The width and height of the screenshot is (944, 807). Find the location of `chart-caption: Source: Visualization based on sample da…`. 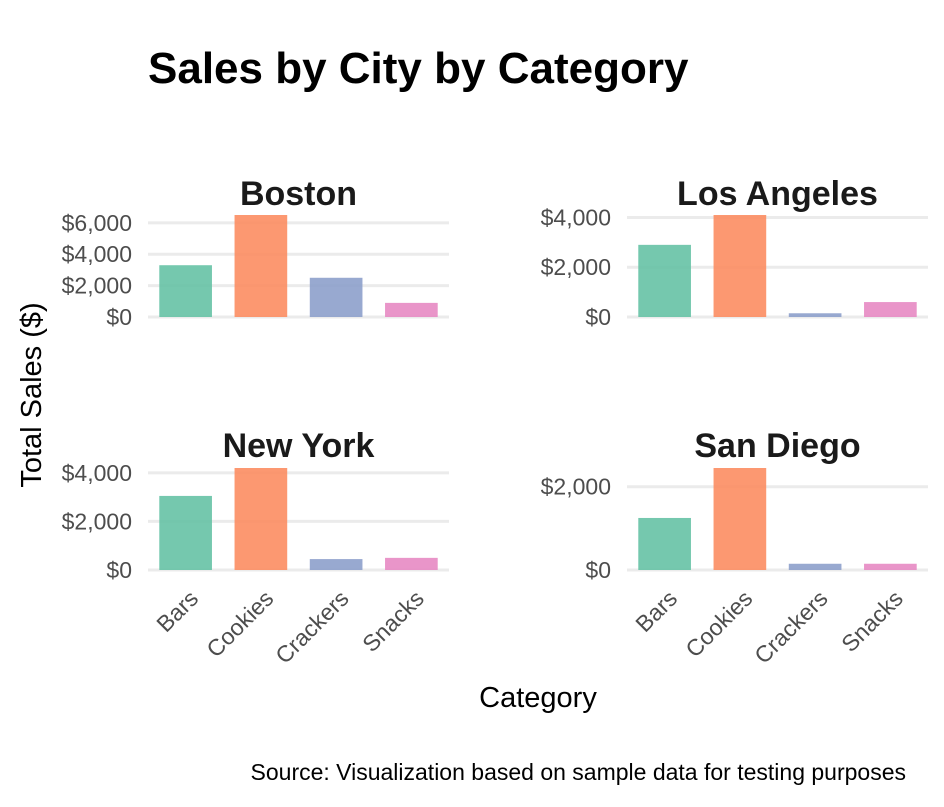

chart-caption: Source: Visualization based on sample da… is located at coordinates (578, 772).